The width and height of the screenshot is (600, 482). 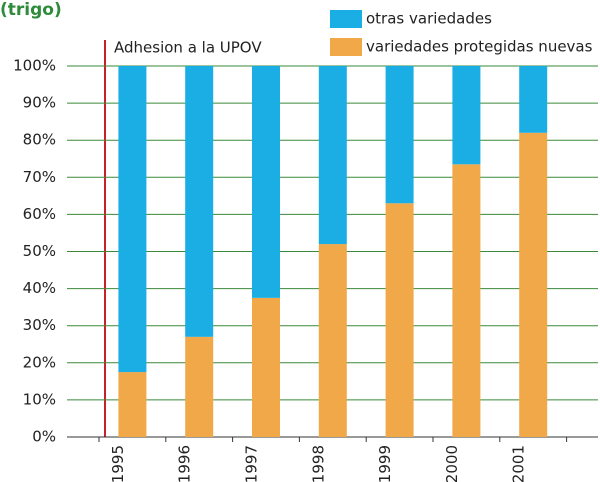 What do you see at coordinates (34, 66) in the screenshot?
I see `y-tick-label: 100%` at bounding box center [34, 66].